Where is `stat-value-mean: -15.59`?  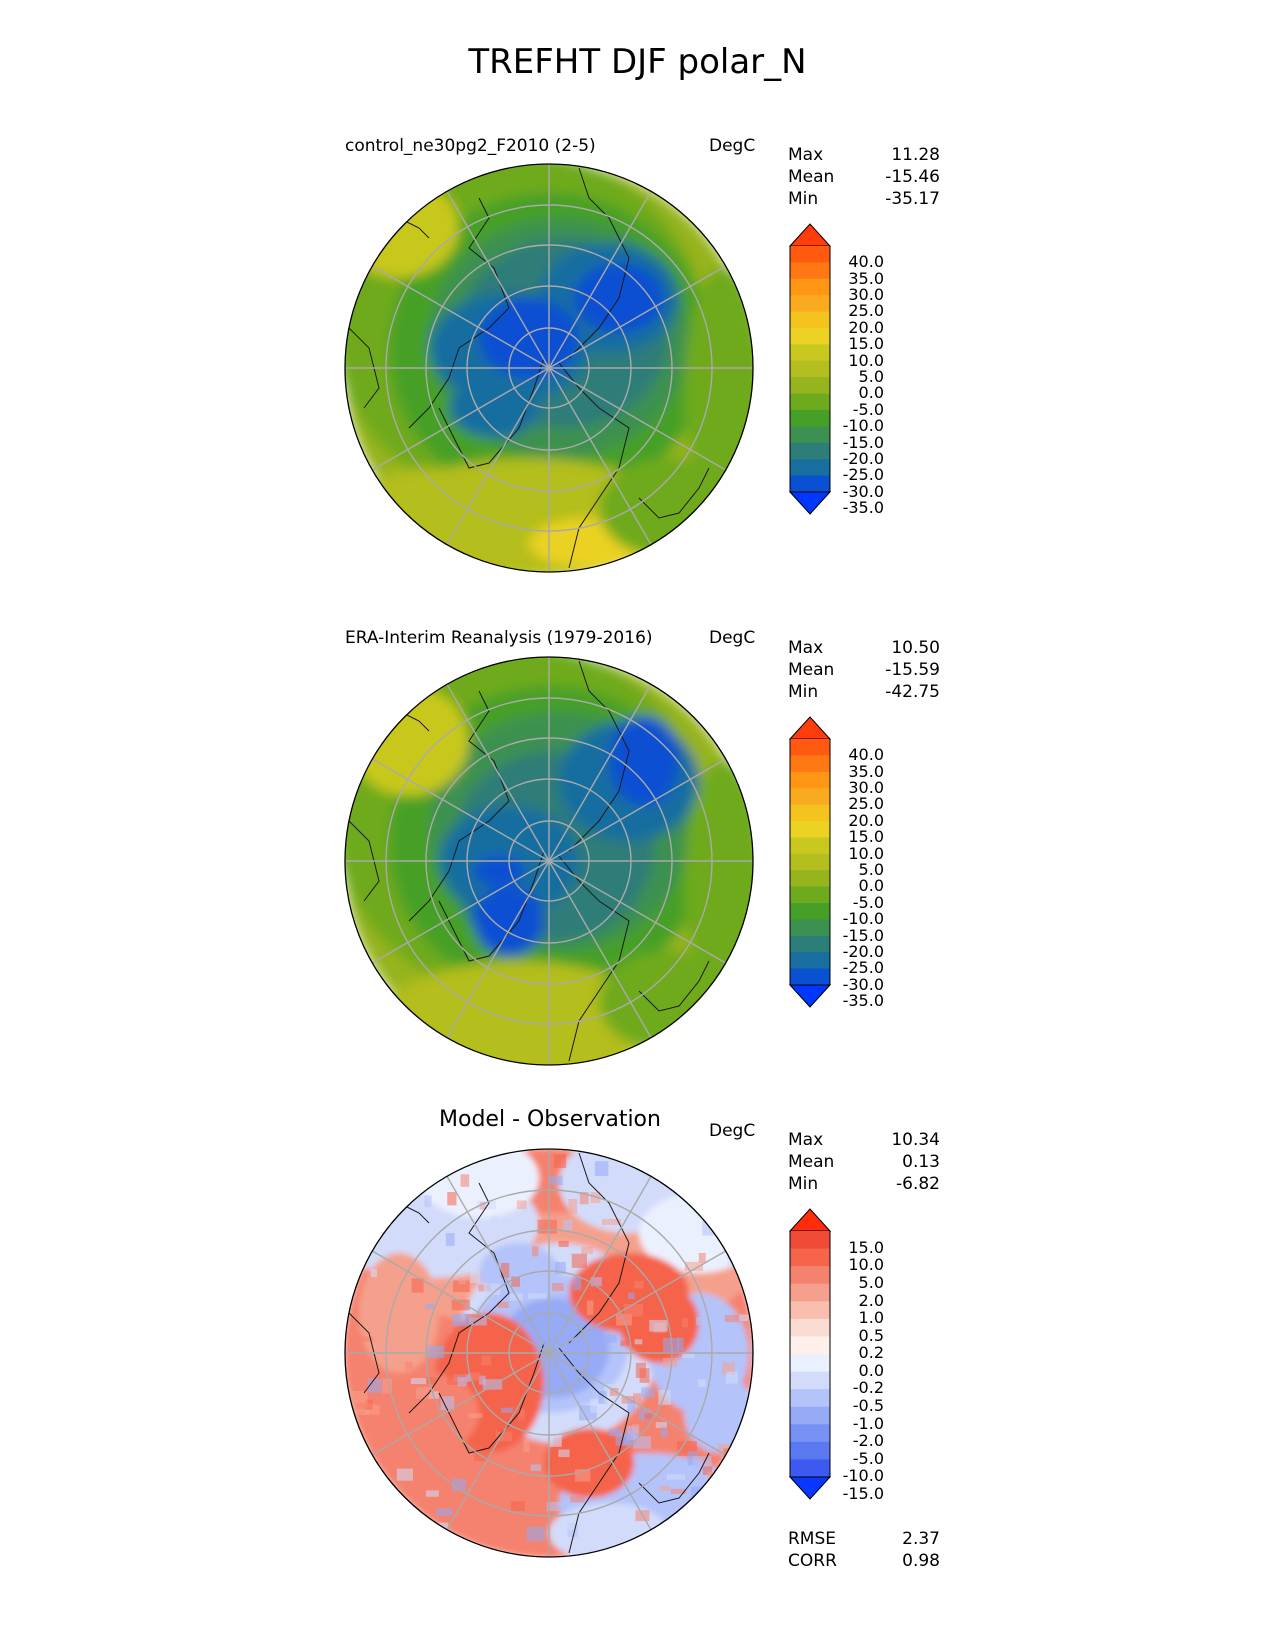 stat-value-mean: -15.59 is located at coordinates (912, 670).